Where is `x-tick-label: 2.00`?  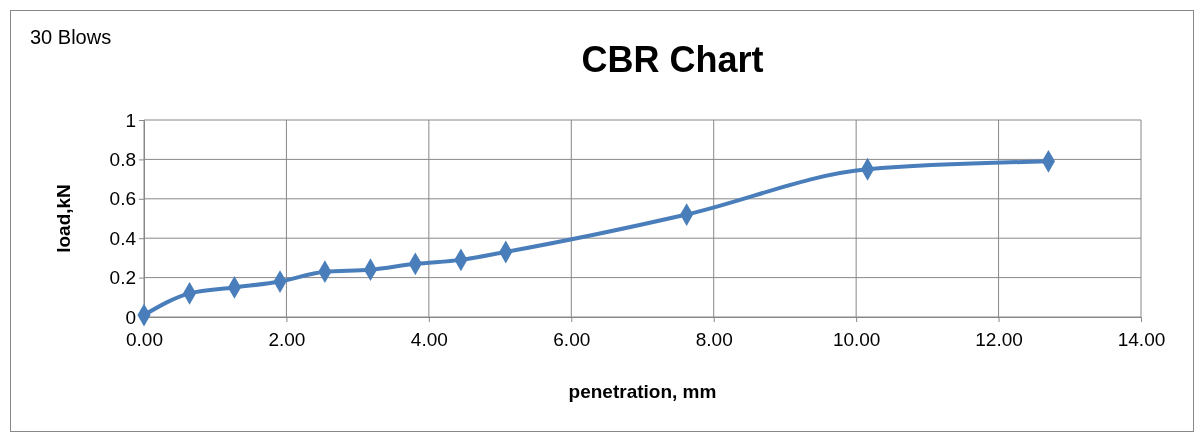 x-tick-label: 2.00 is located at coordinates (287, 339).